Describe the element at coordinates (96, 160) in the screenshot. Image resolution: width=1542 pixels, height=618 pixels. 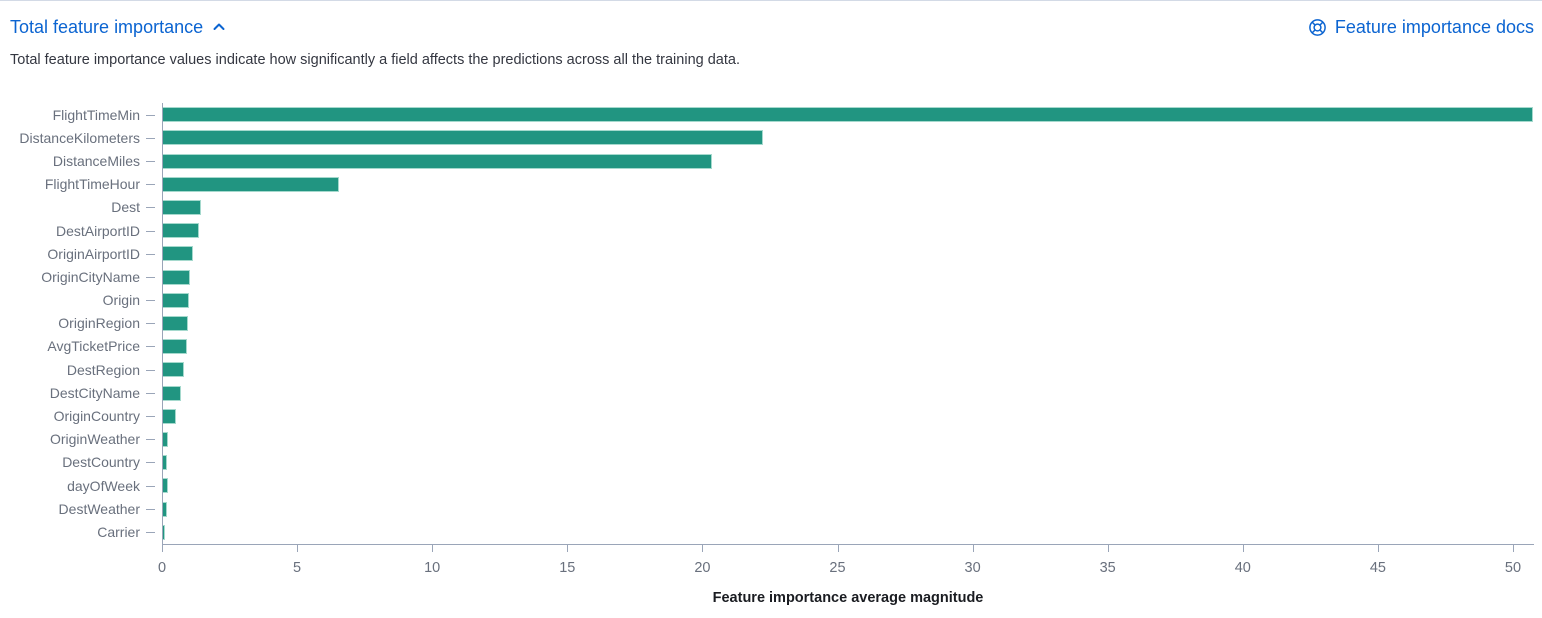
I see `y-axis-label: DistanceMiles` at that location.